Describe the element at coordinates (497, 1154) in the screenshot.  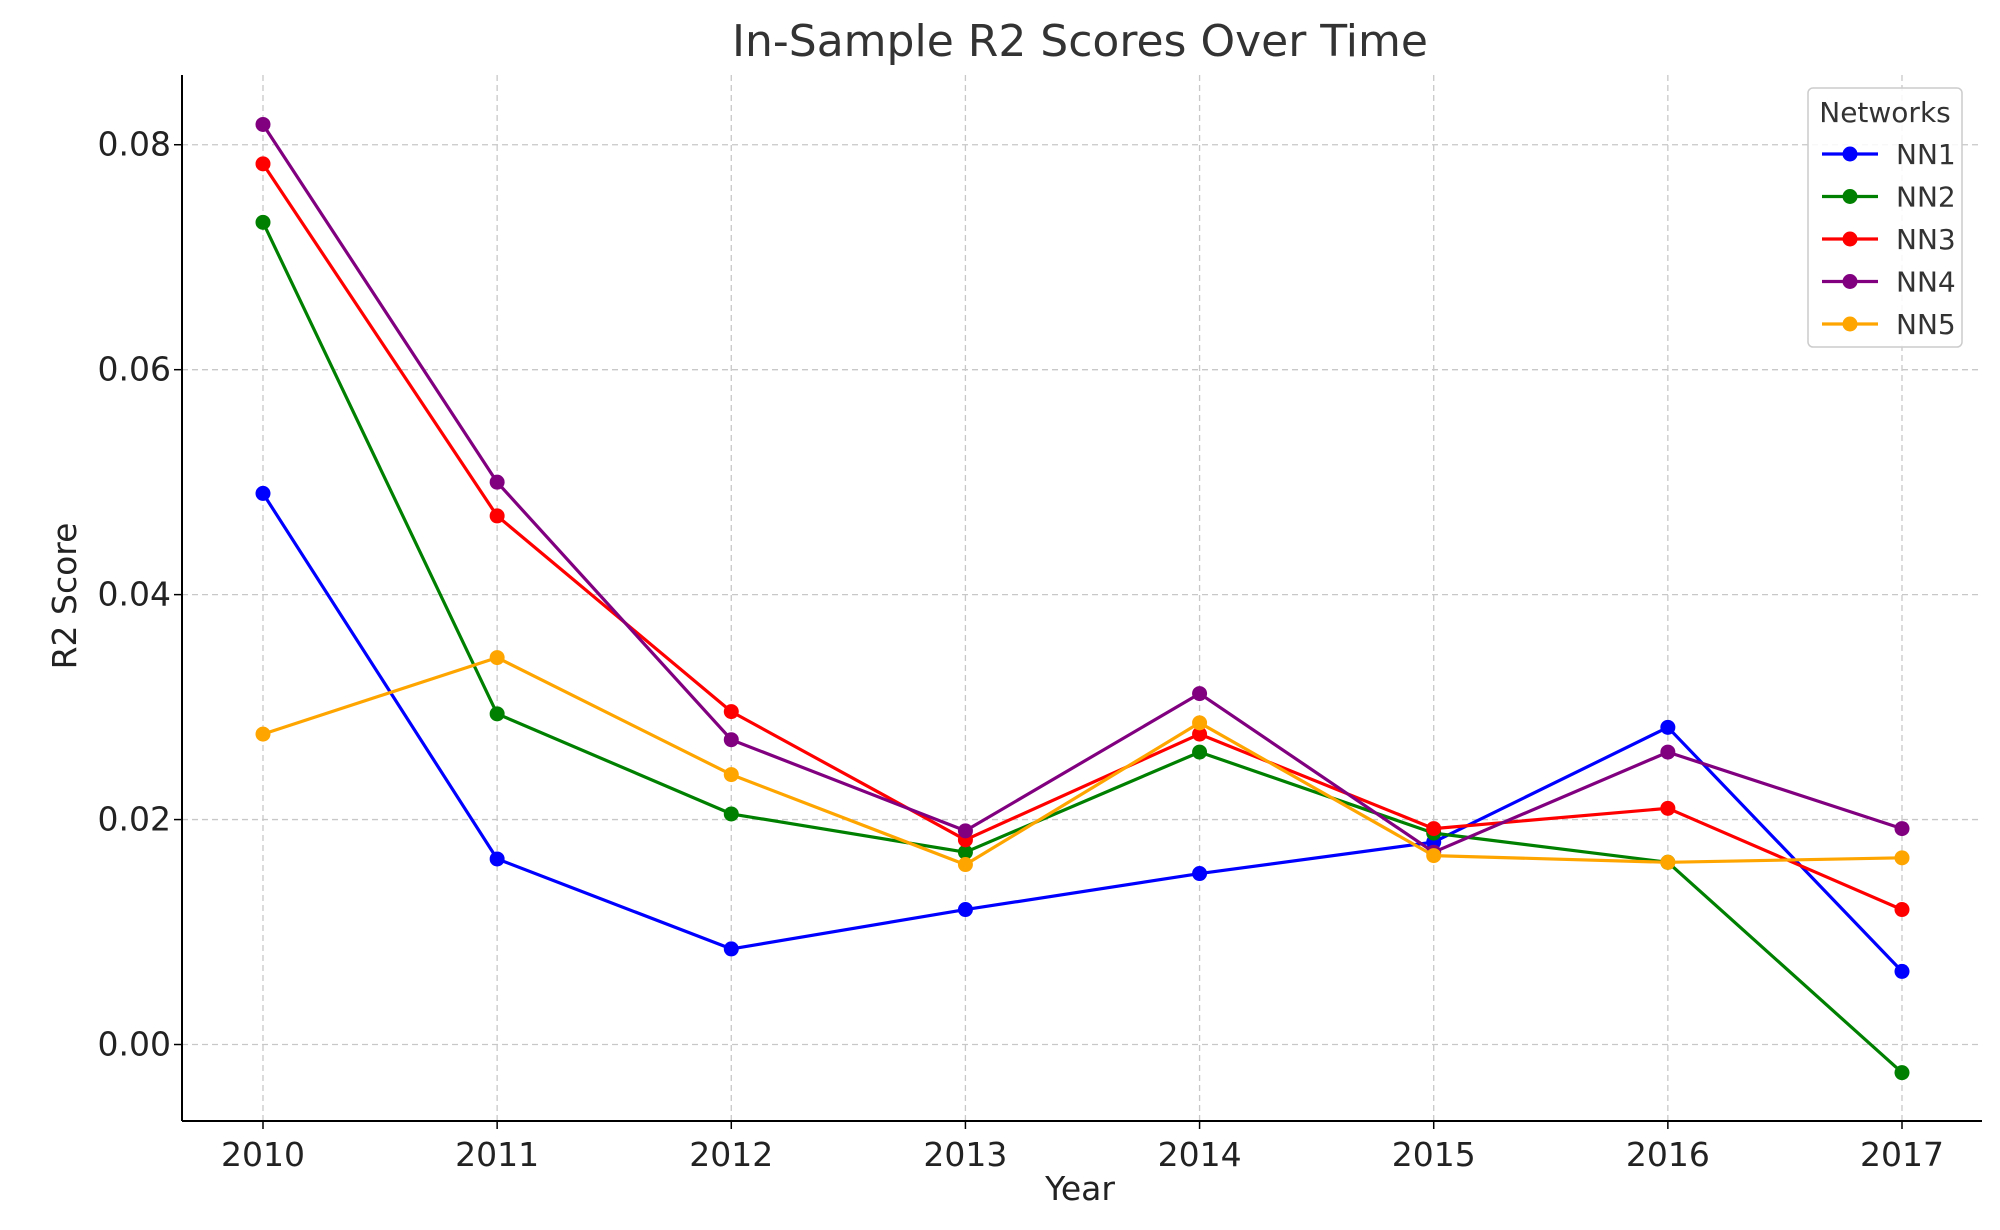
I see `x-tick-label: 2011` at that location.